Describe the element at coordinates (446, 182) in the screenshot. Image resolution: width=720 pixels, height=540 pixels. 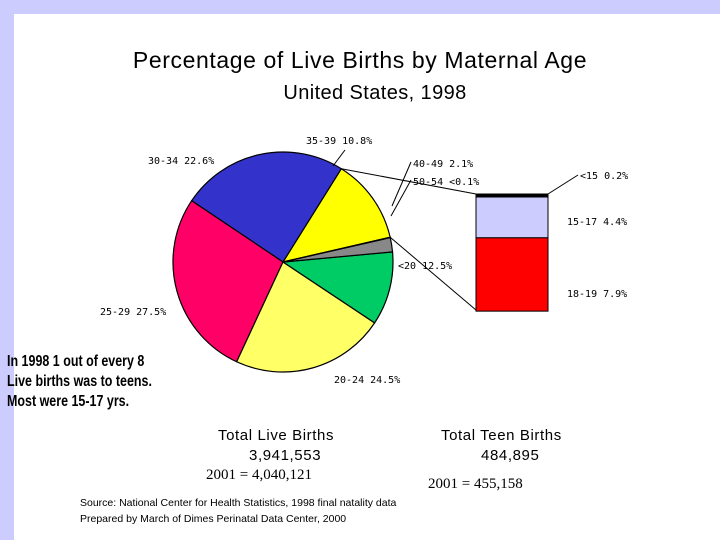
I see `label-50-54: 50-54 <0.1%` at that location.